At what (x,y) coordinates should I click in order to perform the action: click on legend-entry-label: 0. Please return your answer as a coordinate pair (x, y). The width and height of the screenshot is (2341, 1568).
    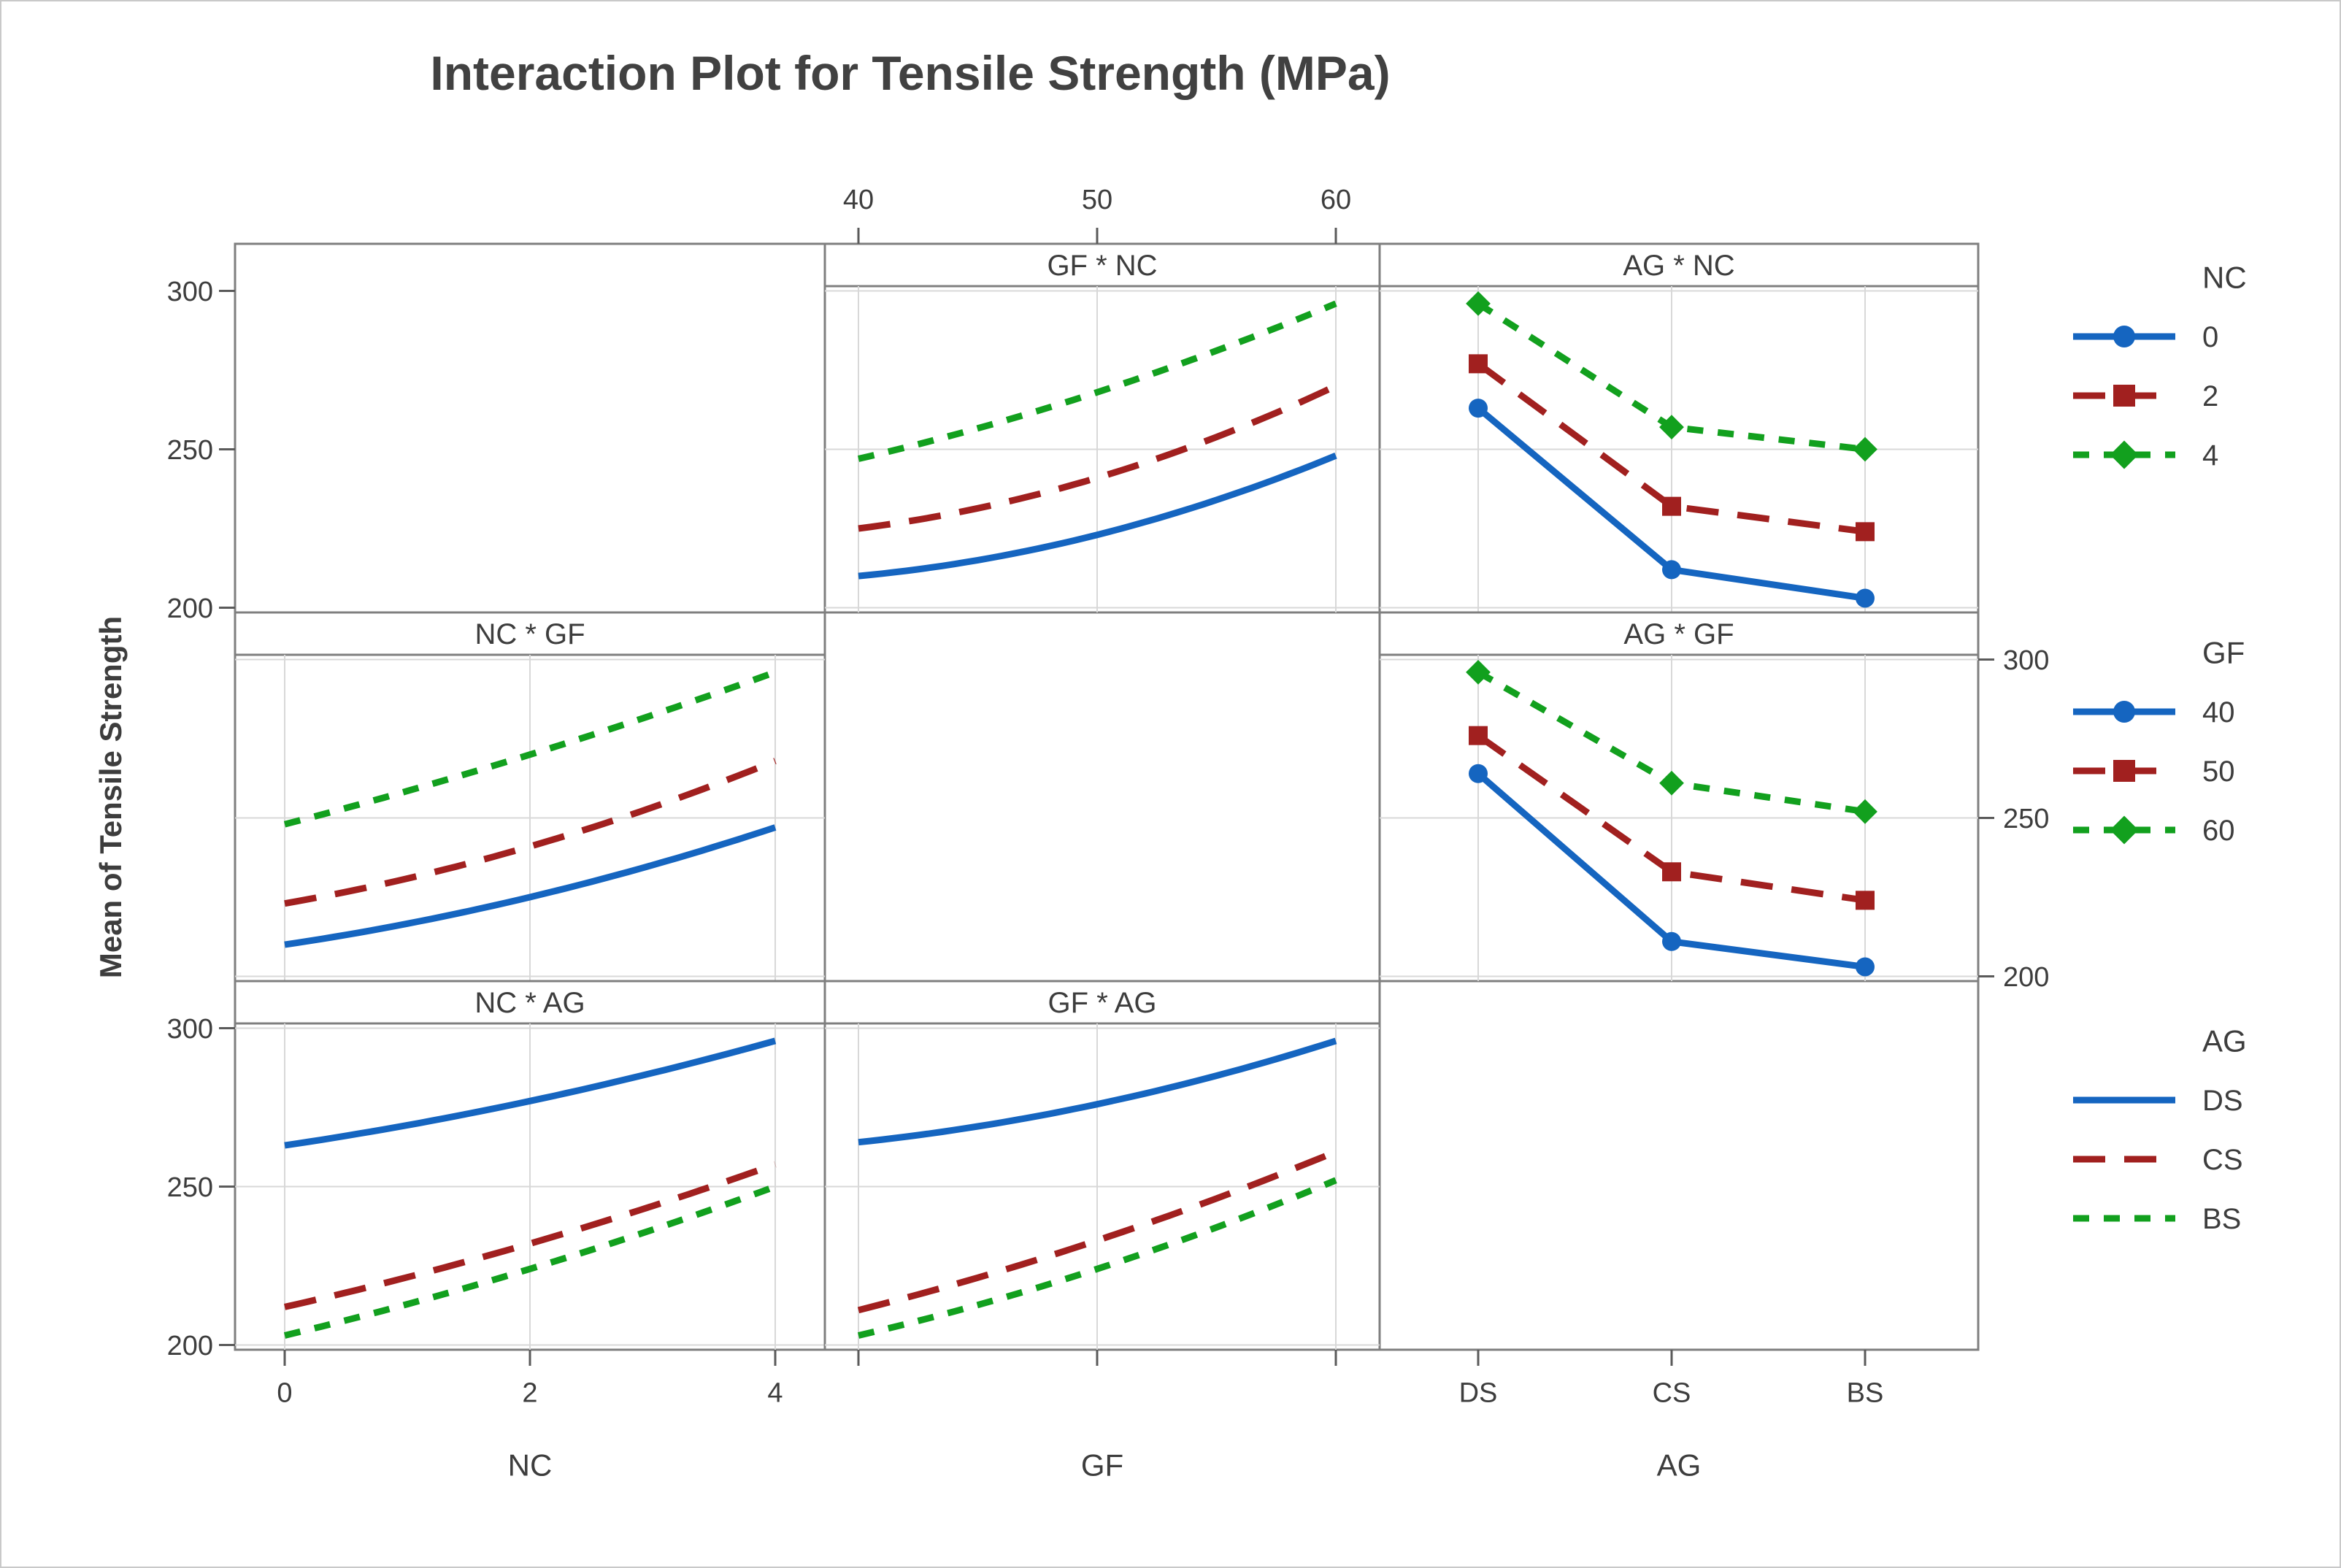
    Looking at the image, I should click on (2210, 337).